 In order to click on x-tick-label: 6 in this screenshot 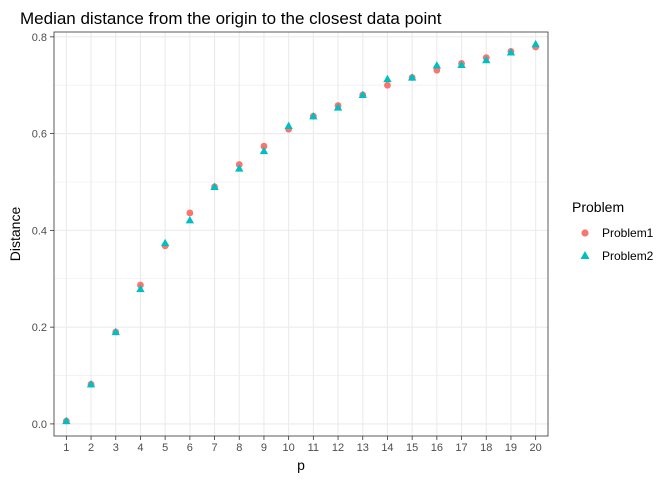, I will do `click(190, 448)`.